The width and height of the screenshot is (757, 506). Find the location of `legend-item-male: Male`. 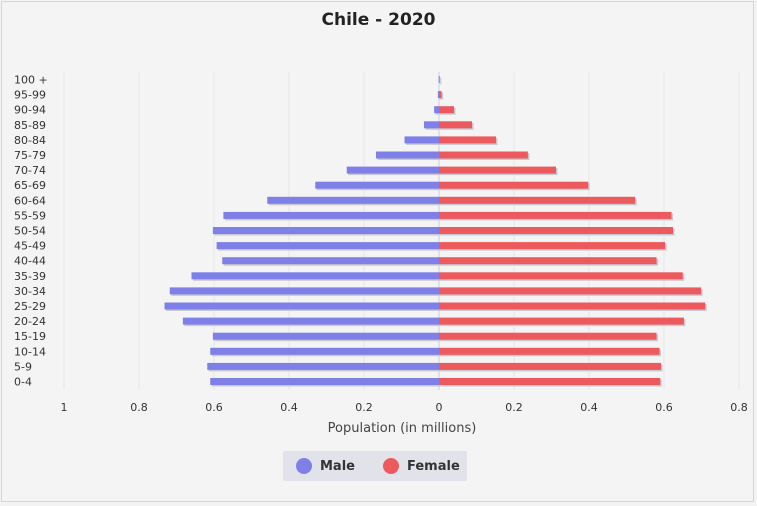

legend-item-male: Male is located at coordinates (325, 466).